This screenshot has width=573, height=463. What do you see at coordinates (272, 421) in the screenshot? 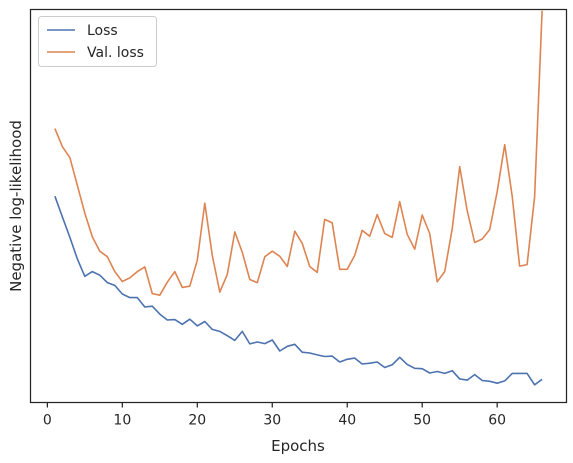
I see `x-tick-label: 30` at bounding box center [272, 421].